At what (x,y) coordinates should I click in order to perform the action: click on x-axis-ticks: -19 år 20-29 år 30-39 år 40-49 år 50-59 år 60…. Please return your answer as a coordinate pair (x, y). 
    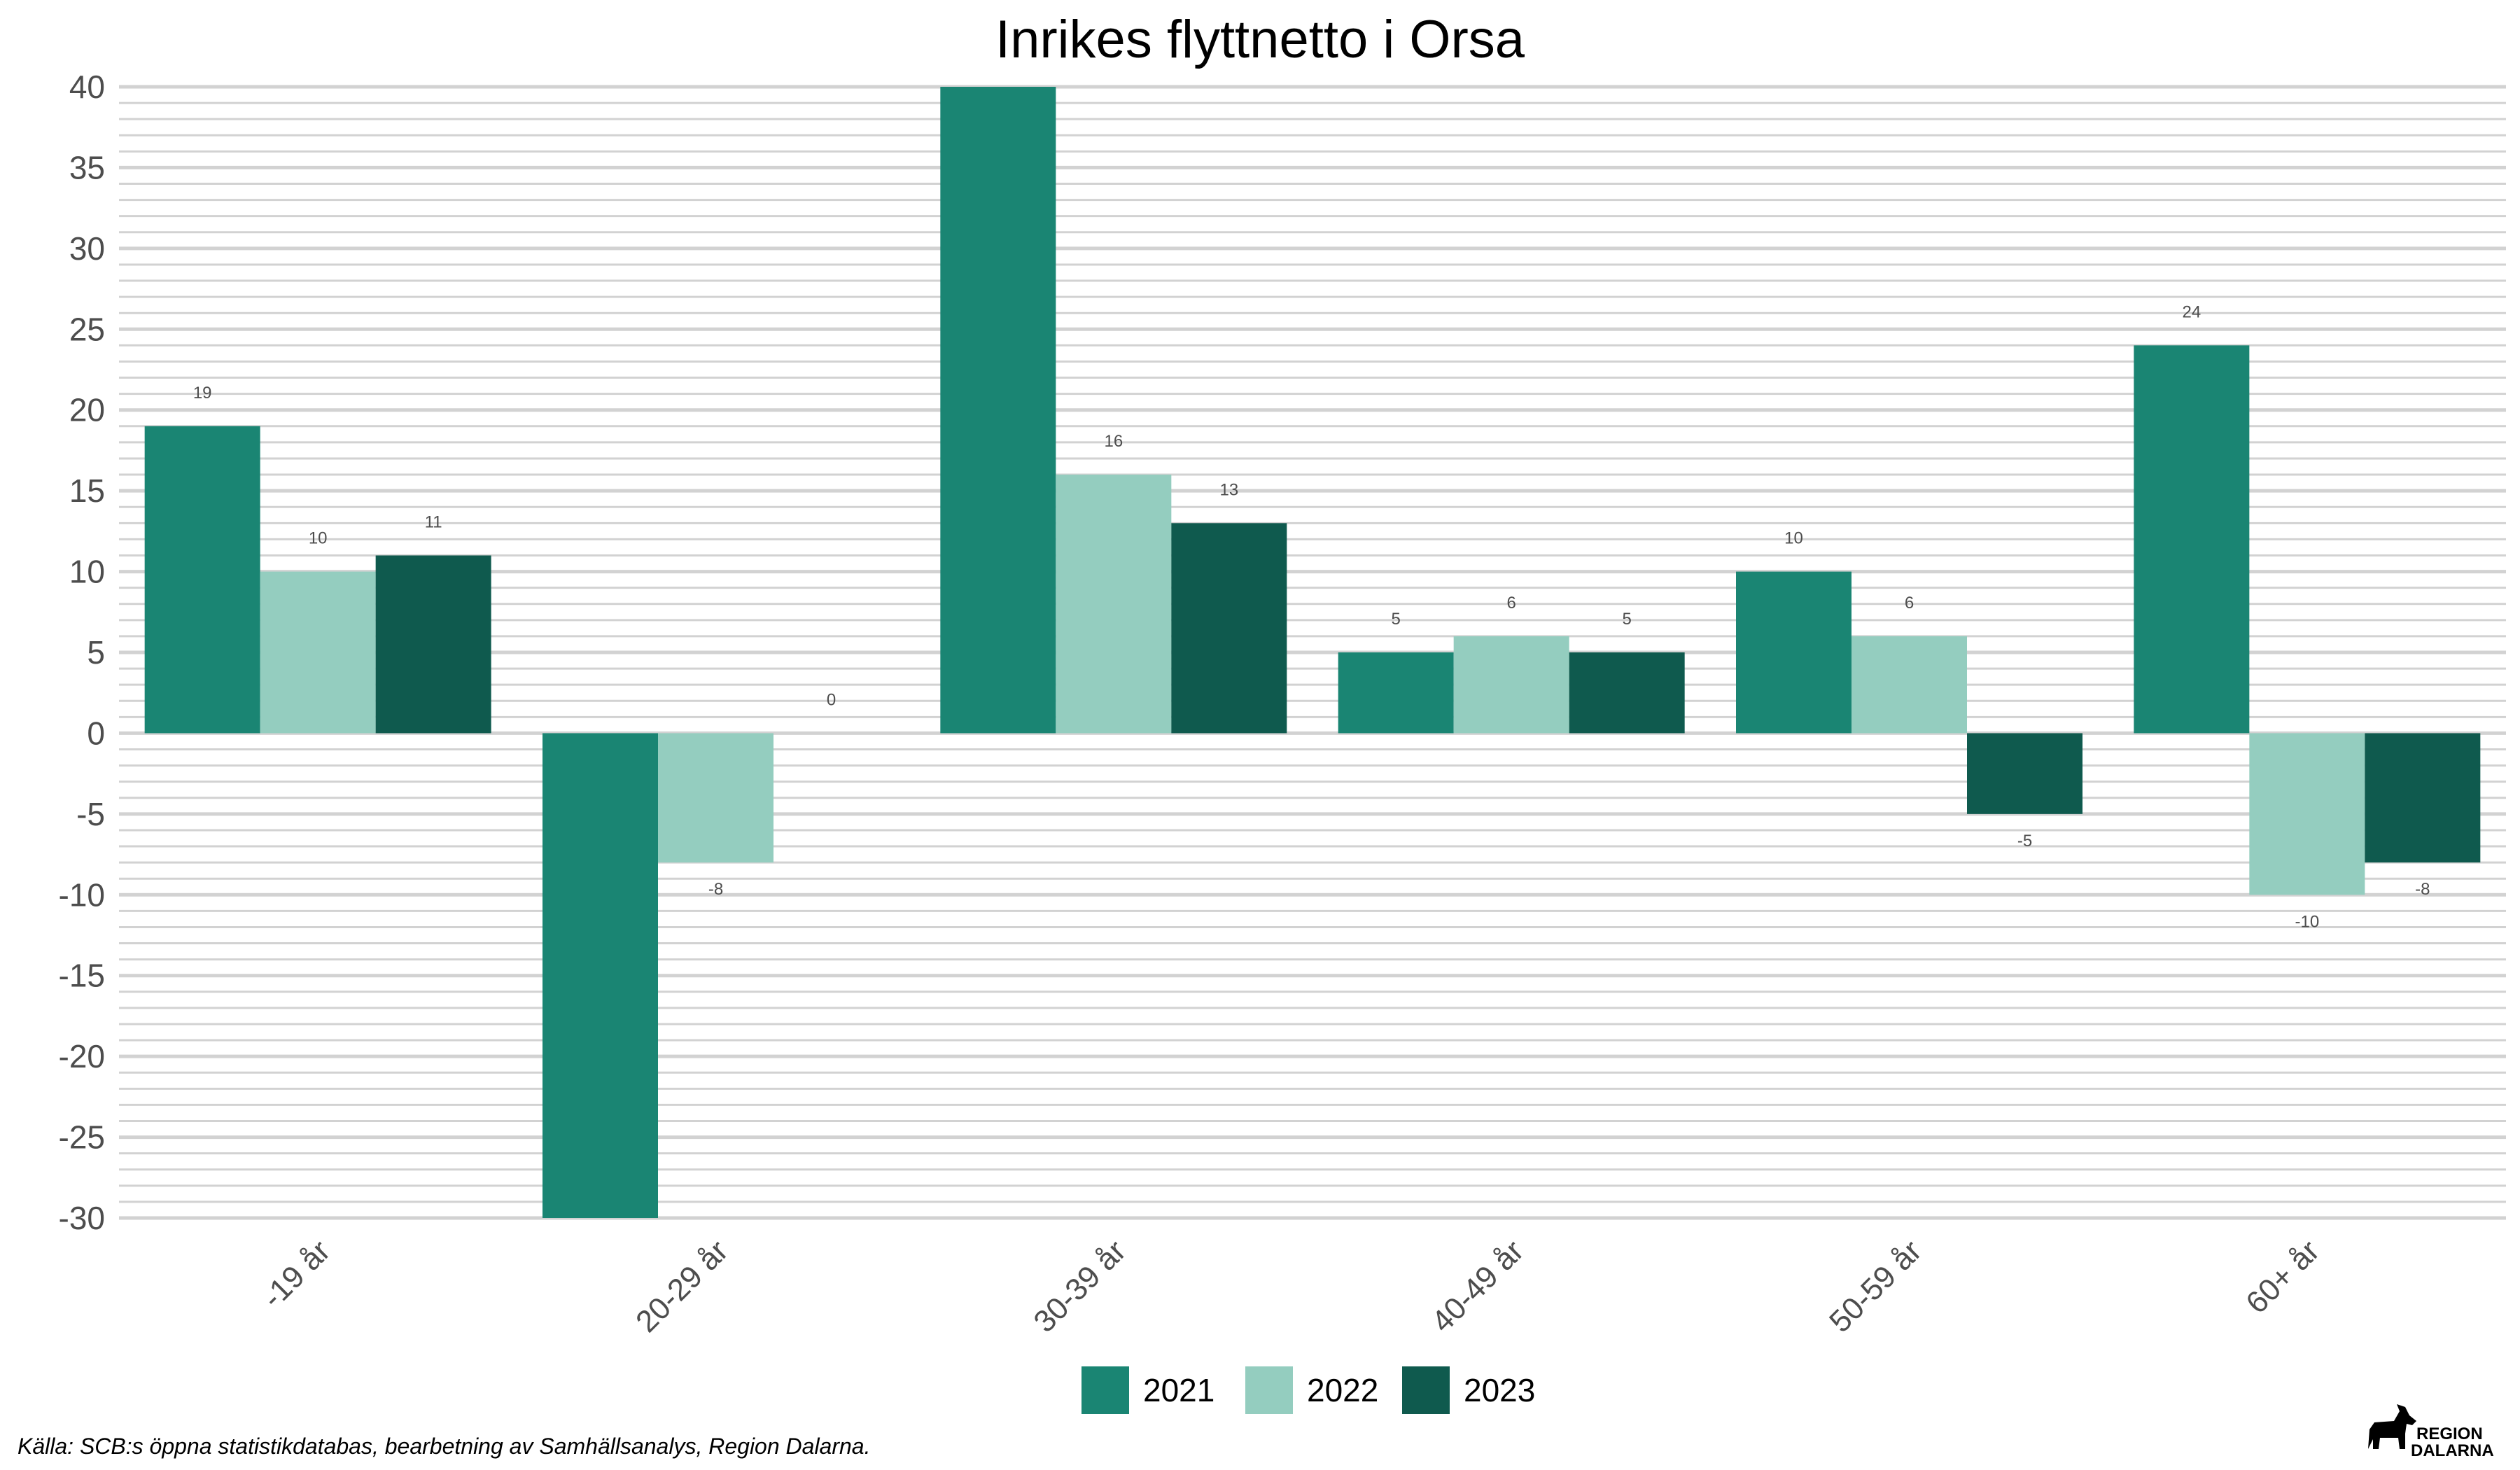
    Looking at the image, I should click on (1290, 1286).